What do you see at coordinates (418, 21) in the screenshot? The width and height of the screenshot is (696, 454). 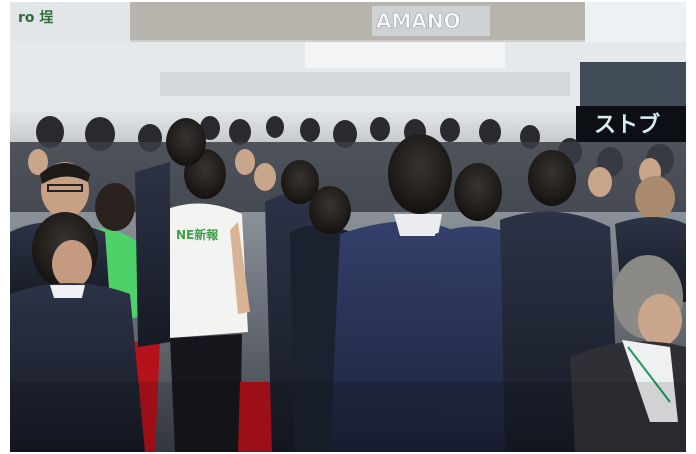 I see `brand-sign: AMANO` at bounding box center [418, 21].